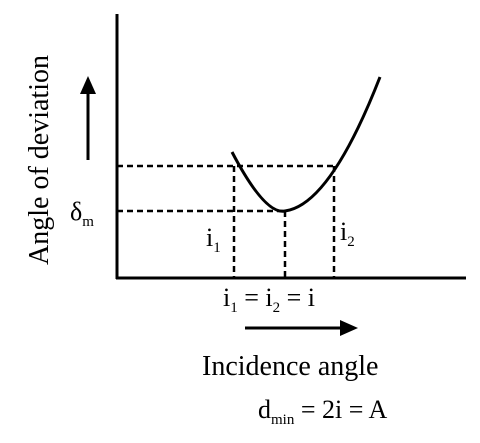  What do you see at coordinates (264, 409) in the screenshot?
I see `symbol: d` at bounding box center [264, 409].